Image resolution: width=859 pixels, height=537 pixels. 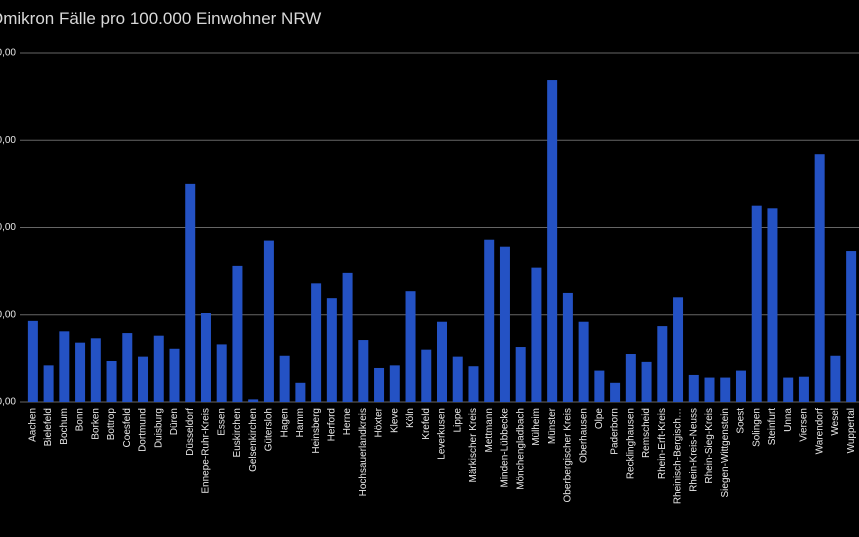 What do you see at coordinates (804, 425) in the screenshot?
I see `x-tick-label: Viersen` at bounding box center [804, 425].